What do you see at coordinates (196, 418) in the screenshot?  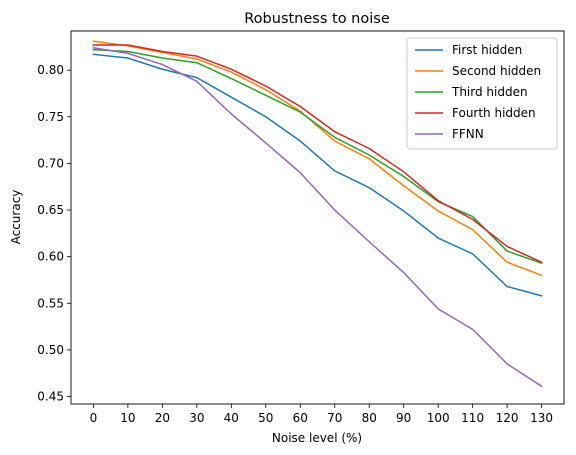 I see `x-tick-label: 30` at bounding box center [196, 418].